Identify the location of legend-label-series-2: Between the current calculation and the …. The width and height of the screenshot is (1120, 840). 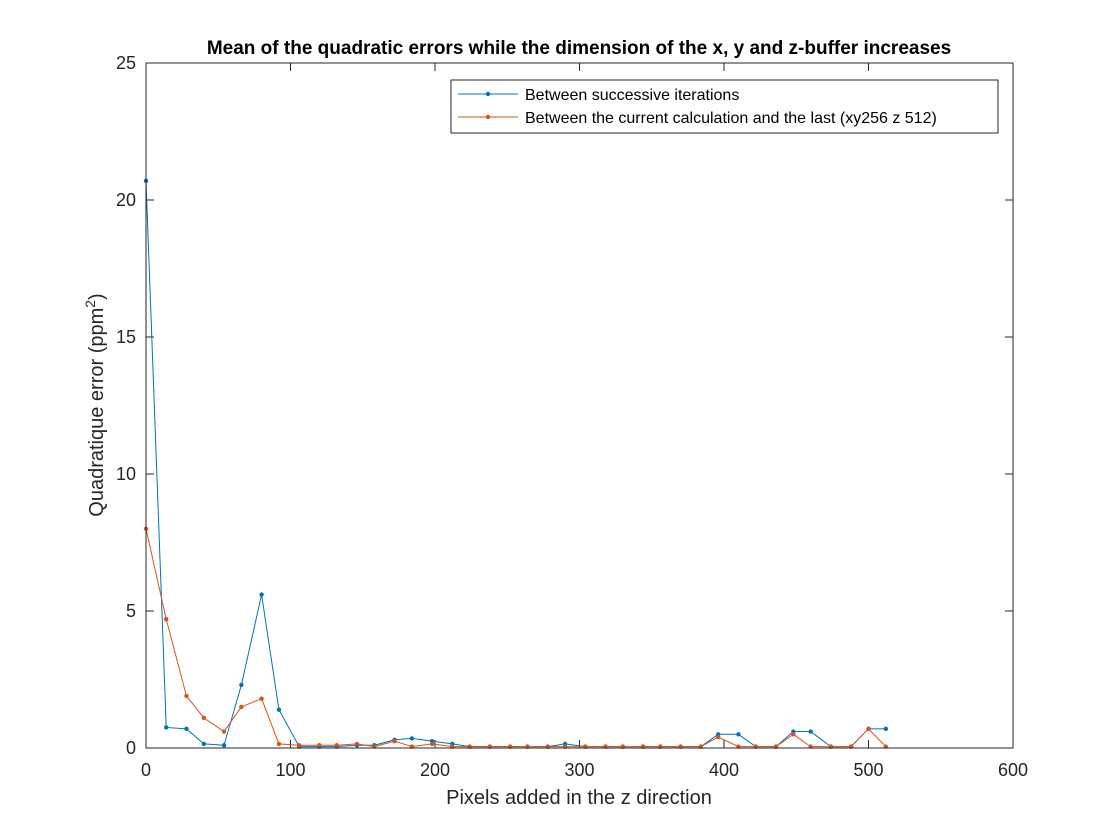
(731, 118).